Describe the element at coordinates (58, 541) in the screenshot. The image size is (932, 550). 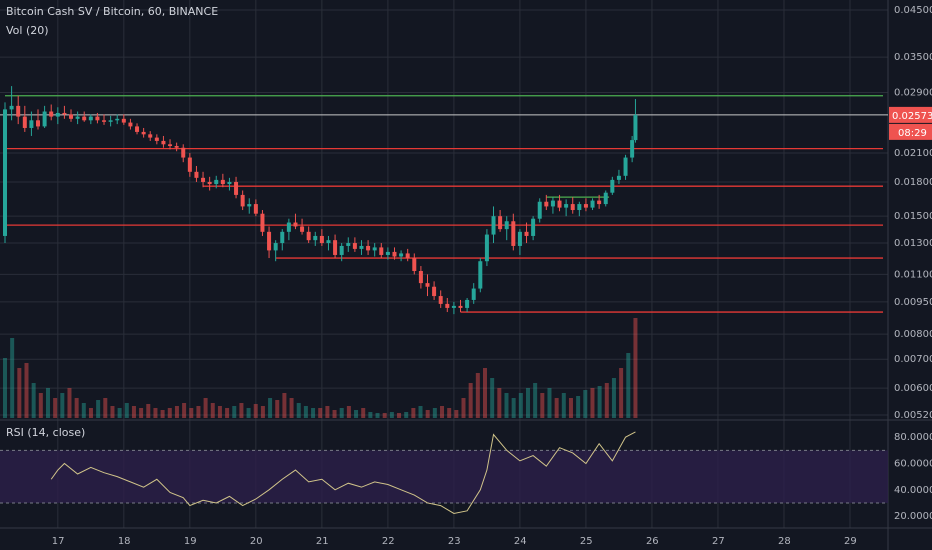
I see `time-tick-label: 17` at that location.